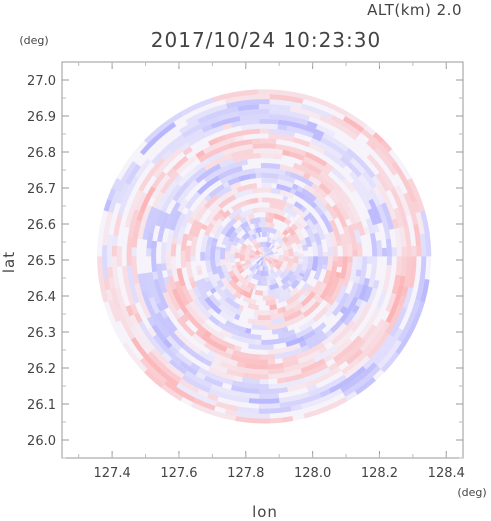 Image resolution: width=491 pixels, height=521 pixels. I want to click on x-tick-label: 128.0, so click(312, 473).